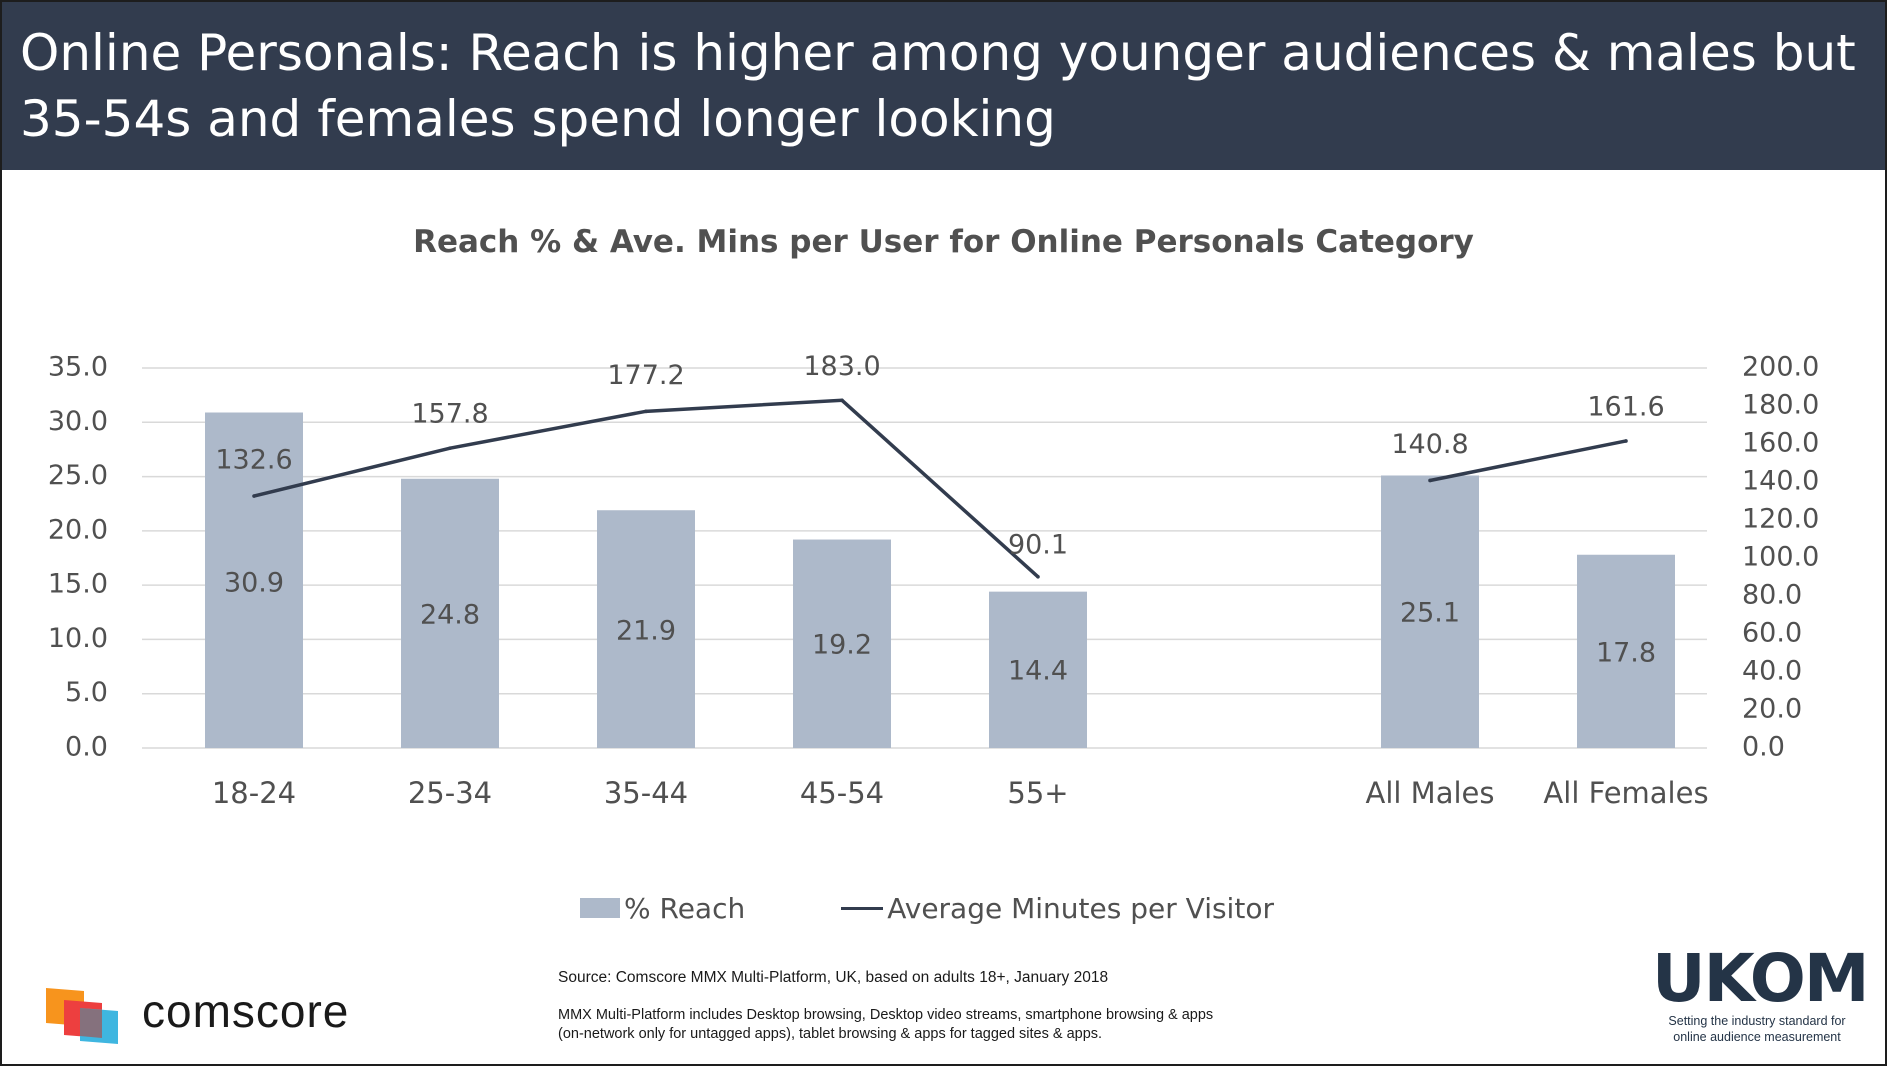  Describe the element at coordinates (1429, 444) in the screenshot. I see `line-data-label: 140.8` at that location.